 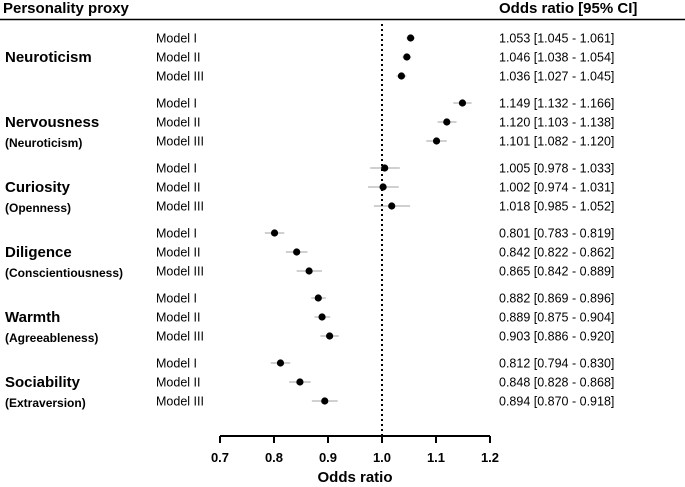 I want to click on group-name: Sociability, so click(x=43, y=382).